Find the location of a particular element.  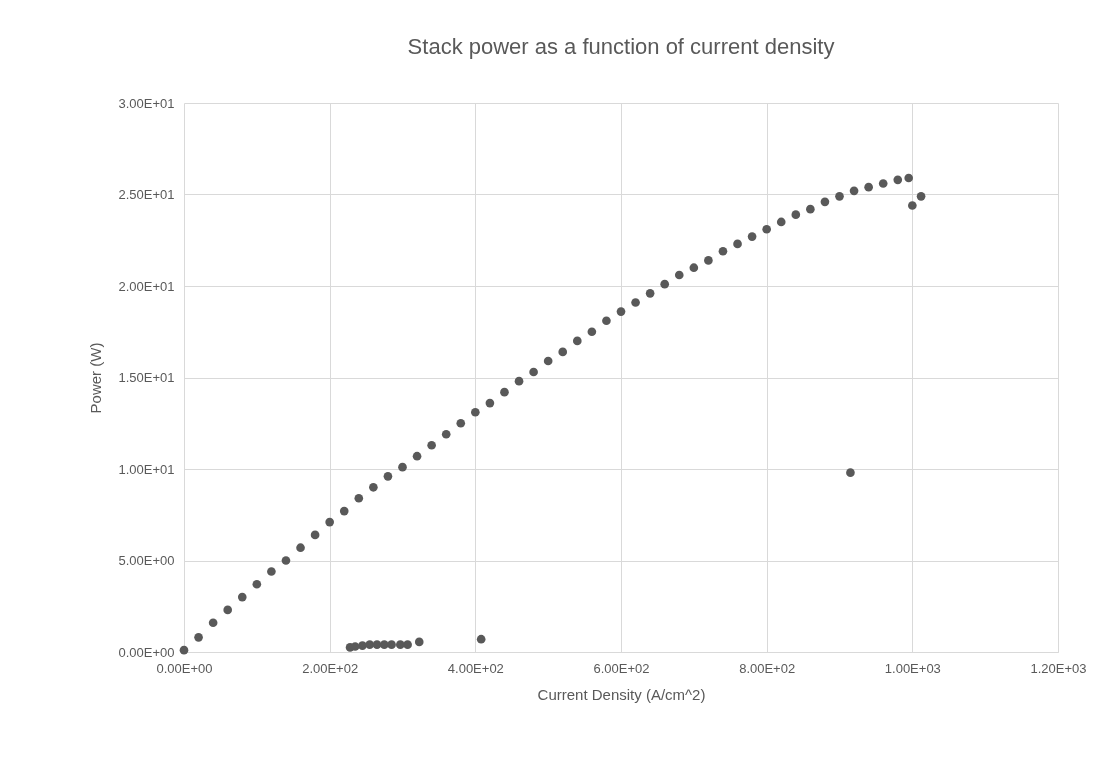

x-tick-label: 1.00E+03 is located at coordinates (912, 668).